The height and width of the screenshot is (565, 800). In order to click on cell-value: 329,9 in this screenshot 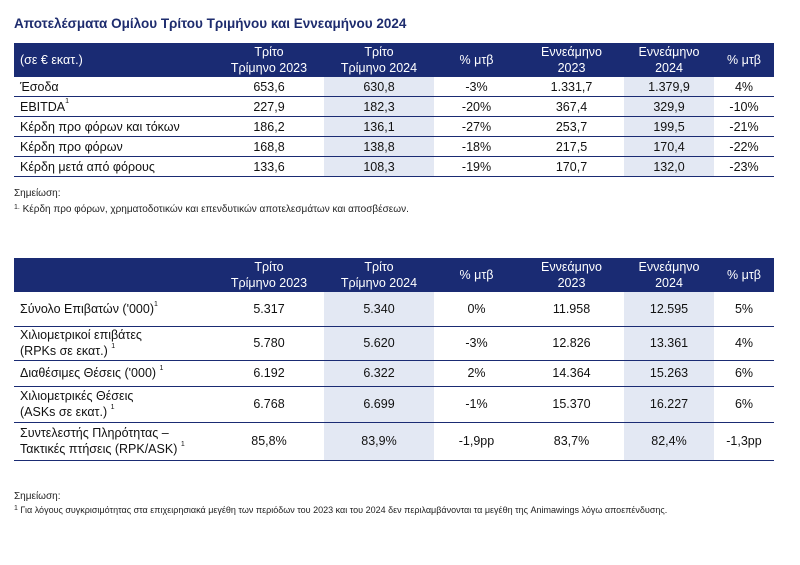, I will do `click(669, 106)`.